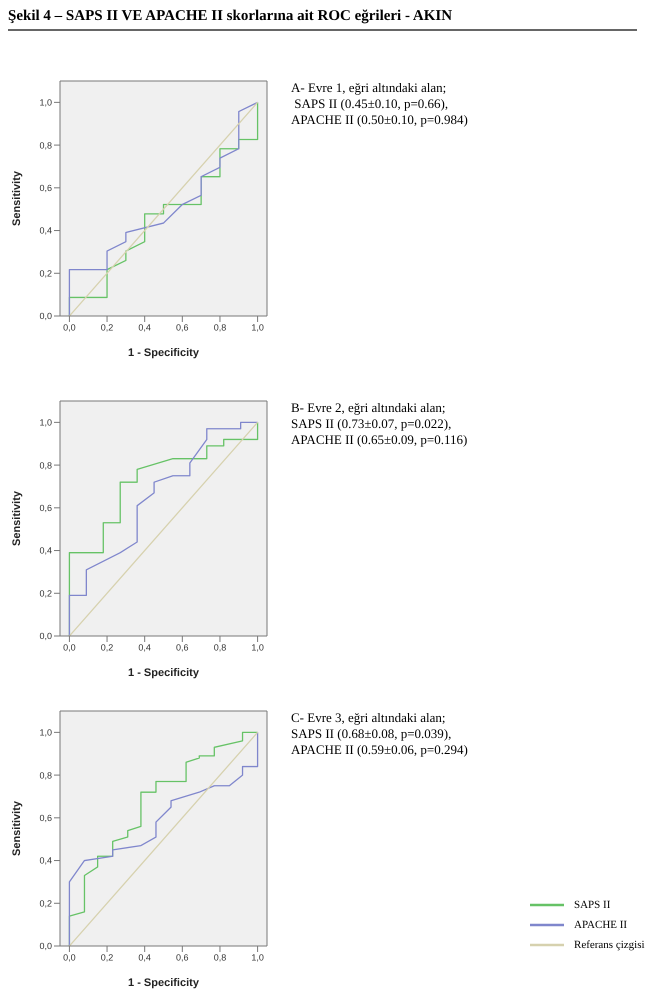 The image size is (645, 998). I want to click on legend-label: SAPS II, so click(592, 905).